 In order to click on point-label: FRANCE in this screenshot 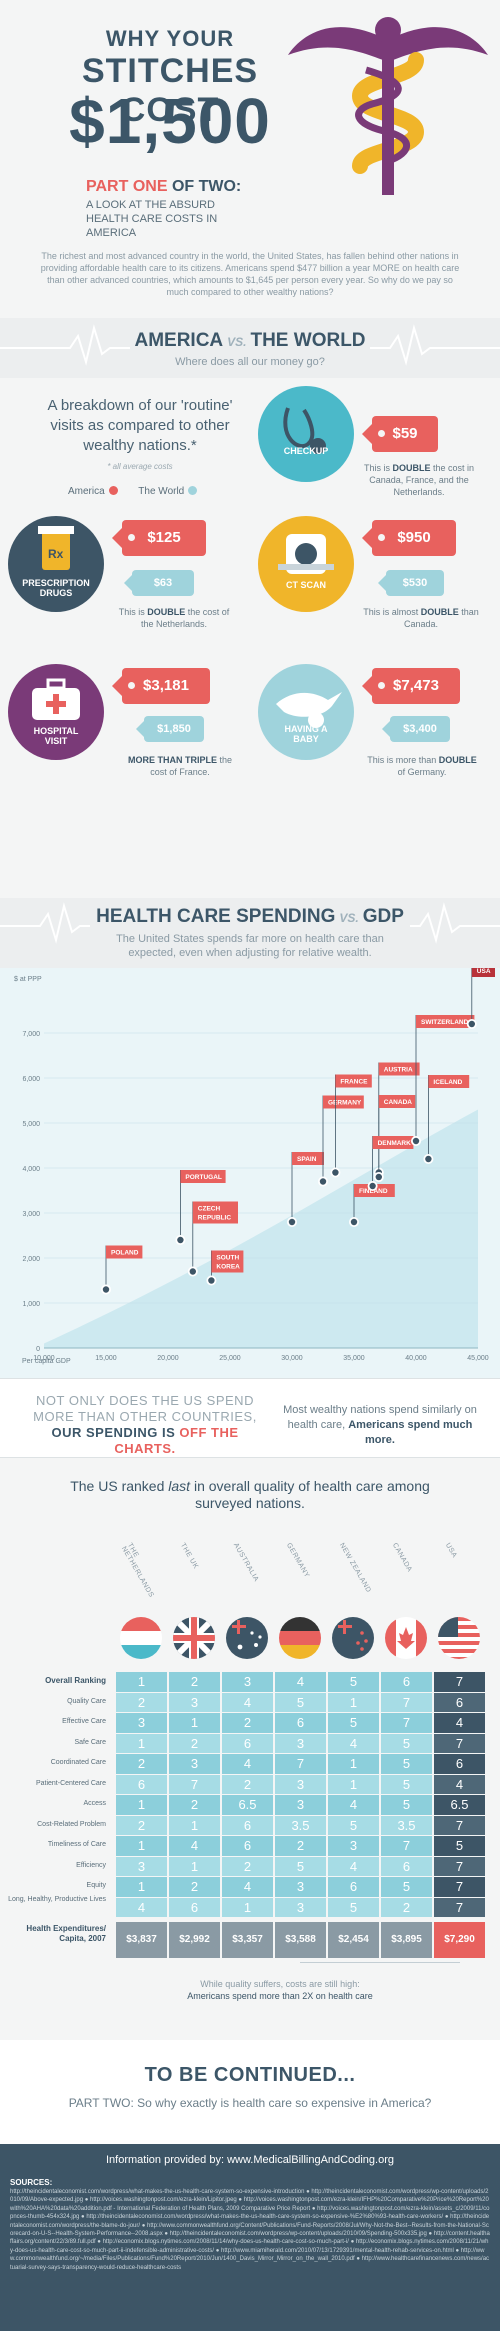, I will do `click(354, 1082)`.